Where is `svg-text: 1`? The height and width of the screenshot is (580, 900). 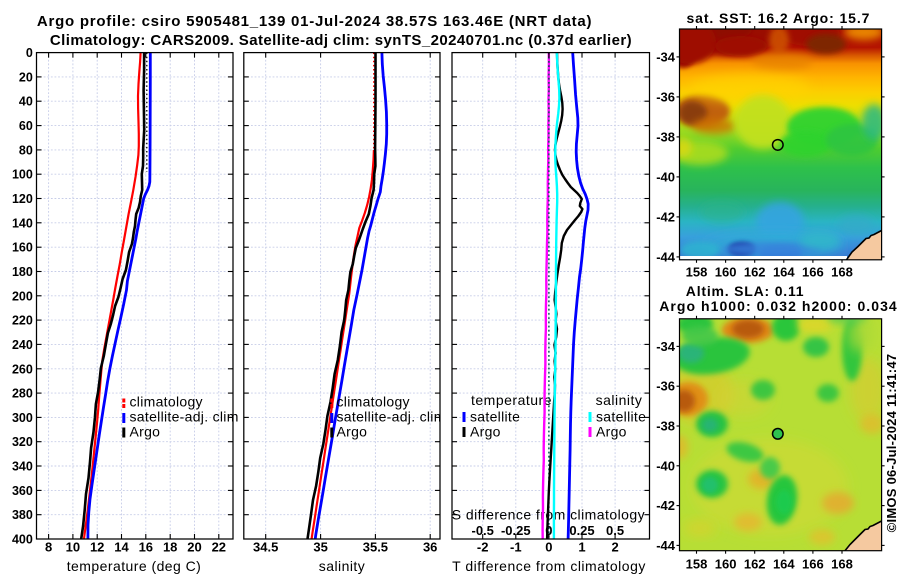 svg-text: 1 is located at coordinates (581, 547).